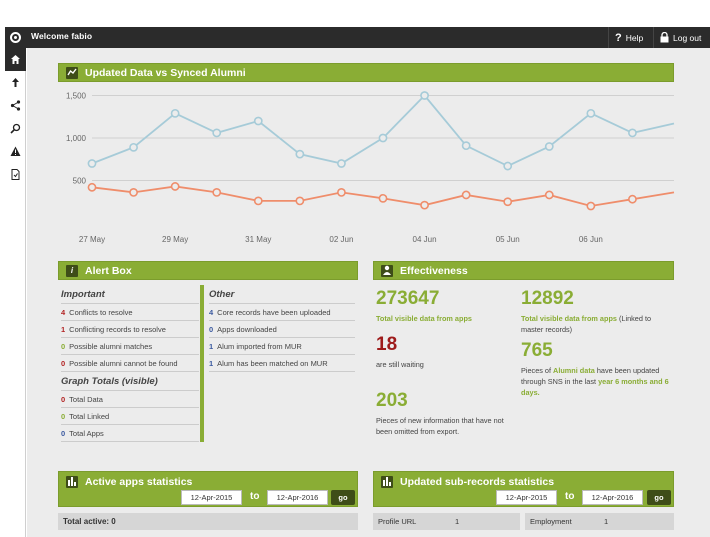  I want to click on important-item-row: 4 Conflicts to resolve, so click(130, 312).